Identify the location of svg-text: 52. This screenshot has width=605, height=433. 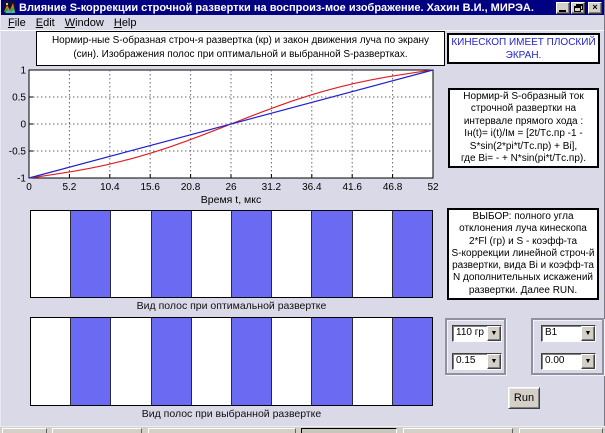
(433, 187).